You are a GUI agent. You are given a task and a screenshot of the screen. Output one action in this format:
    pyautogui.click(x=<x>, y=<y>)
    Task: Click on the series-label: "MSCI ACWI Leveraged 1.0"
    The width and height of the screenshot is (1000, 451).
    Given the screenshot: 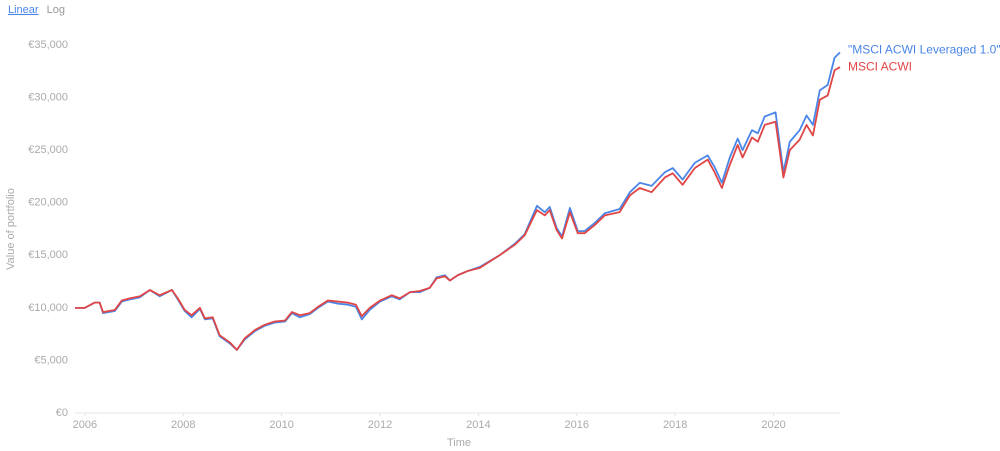 What is the action you would take?
    pyautogui.click(x=924, y=50)
    